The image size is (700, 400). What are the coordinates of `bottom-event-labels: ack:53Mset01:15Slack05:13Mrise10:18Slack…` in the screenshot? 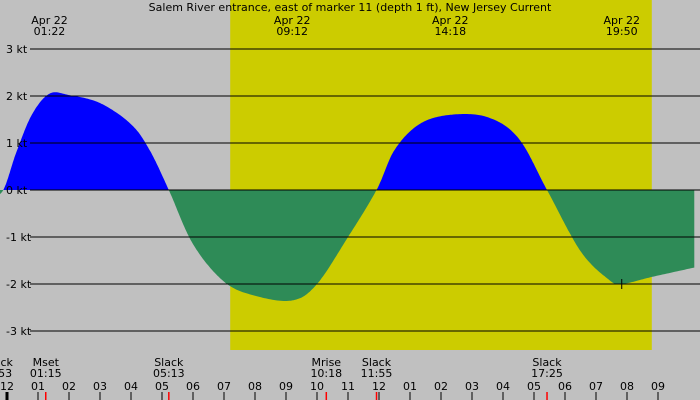 It's located at (281, 368).